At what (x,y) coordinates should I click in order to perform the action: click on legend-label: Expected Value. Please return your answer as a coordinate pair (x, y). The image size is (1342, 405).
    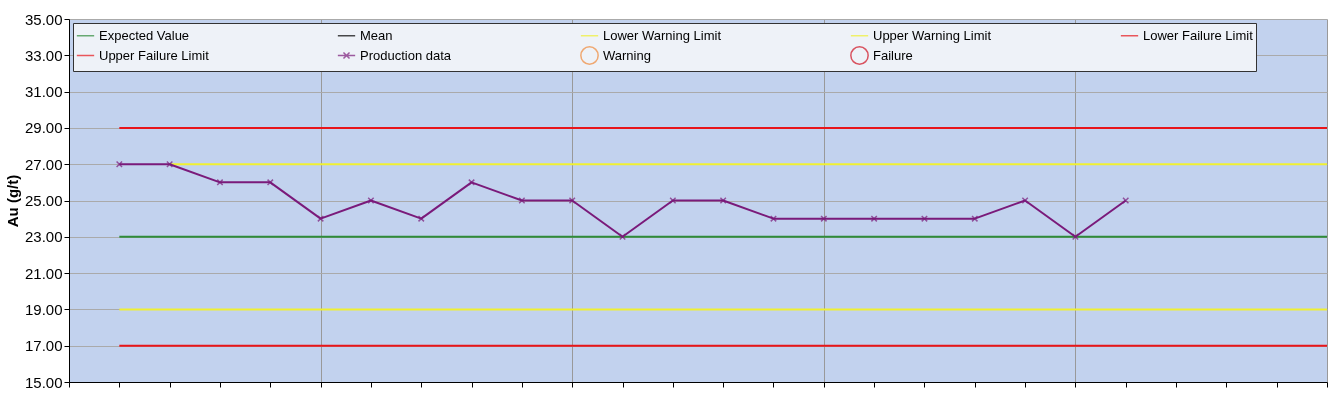
    Looking at the image, I should click on (144, 35).